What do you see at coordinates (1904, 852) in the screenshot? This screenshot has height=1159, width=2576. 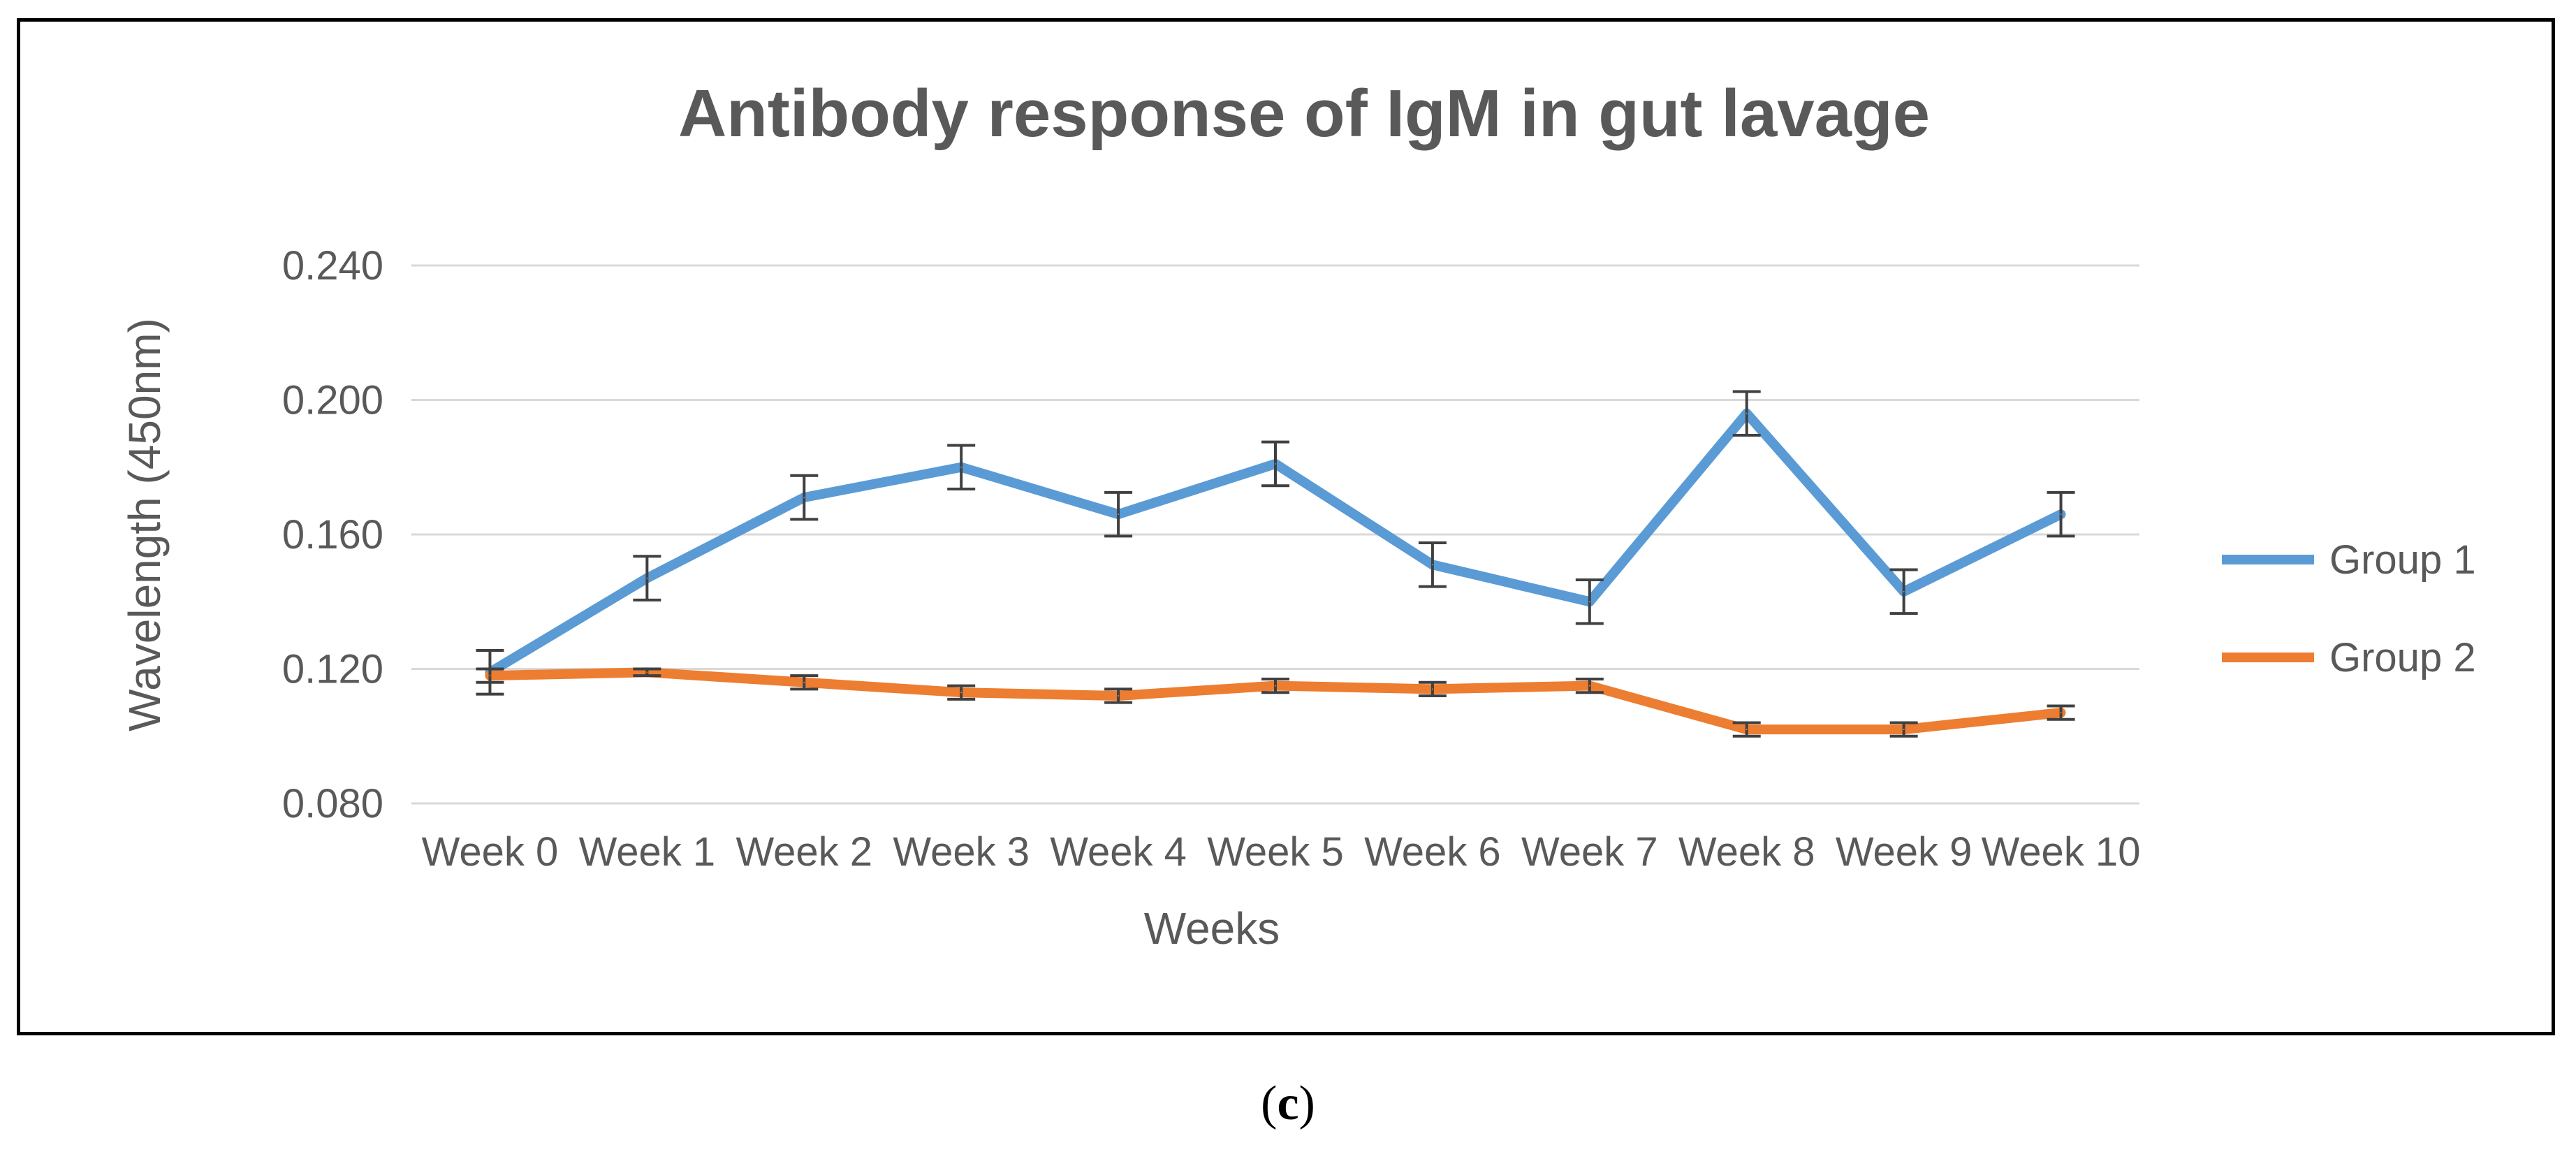 I see `x-tick-label: Week 9` at bounding box center [1904, 852].